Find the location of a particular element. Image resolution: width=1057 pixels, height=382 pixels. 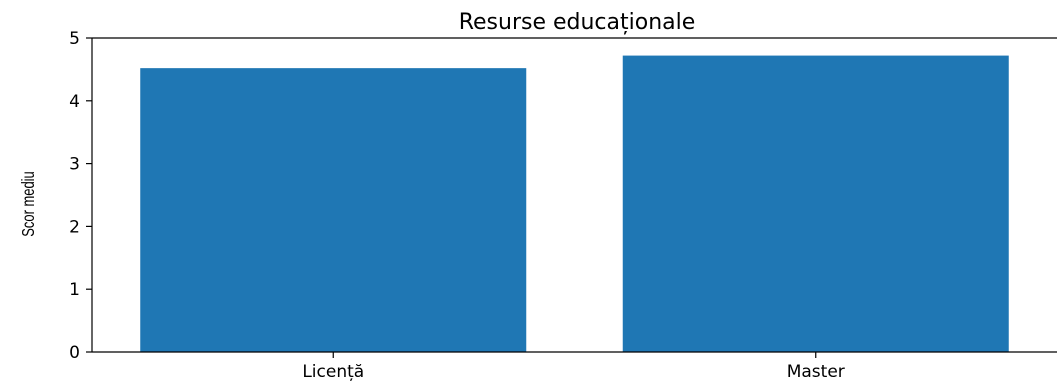

x-tick-label: Licență is located at coordinates (333, 372).